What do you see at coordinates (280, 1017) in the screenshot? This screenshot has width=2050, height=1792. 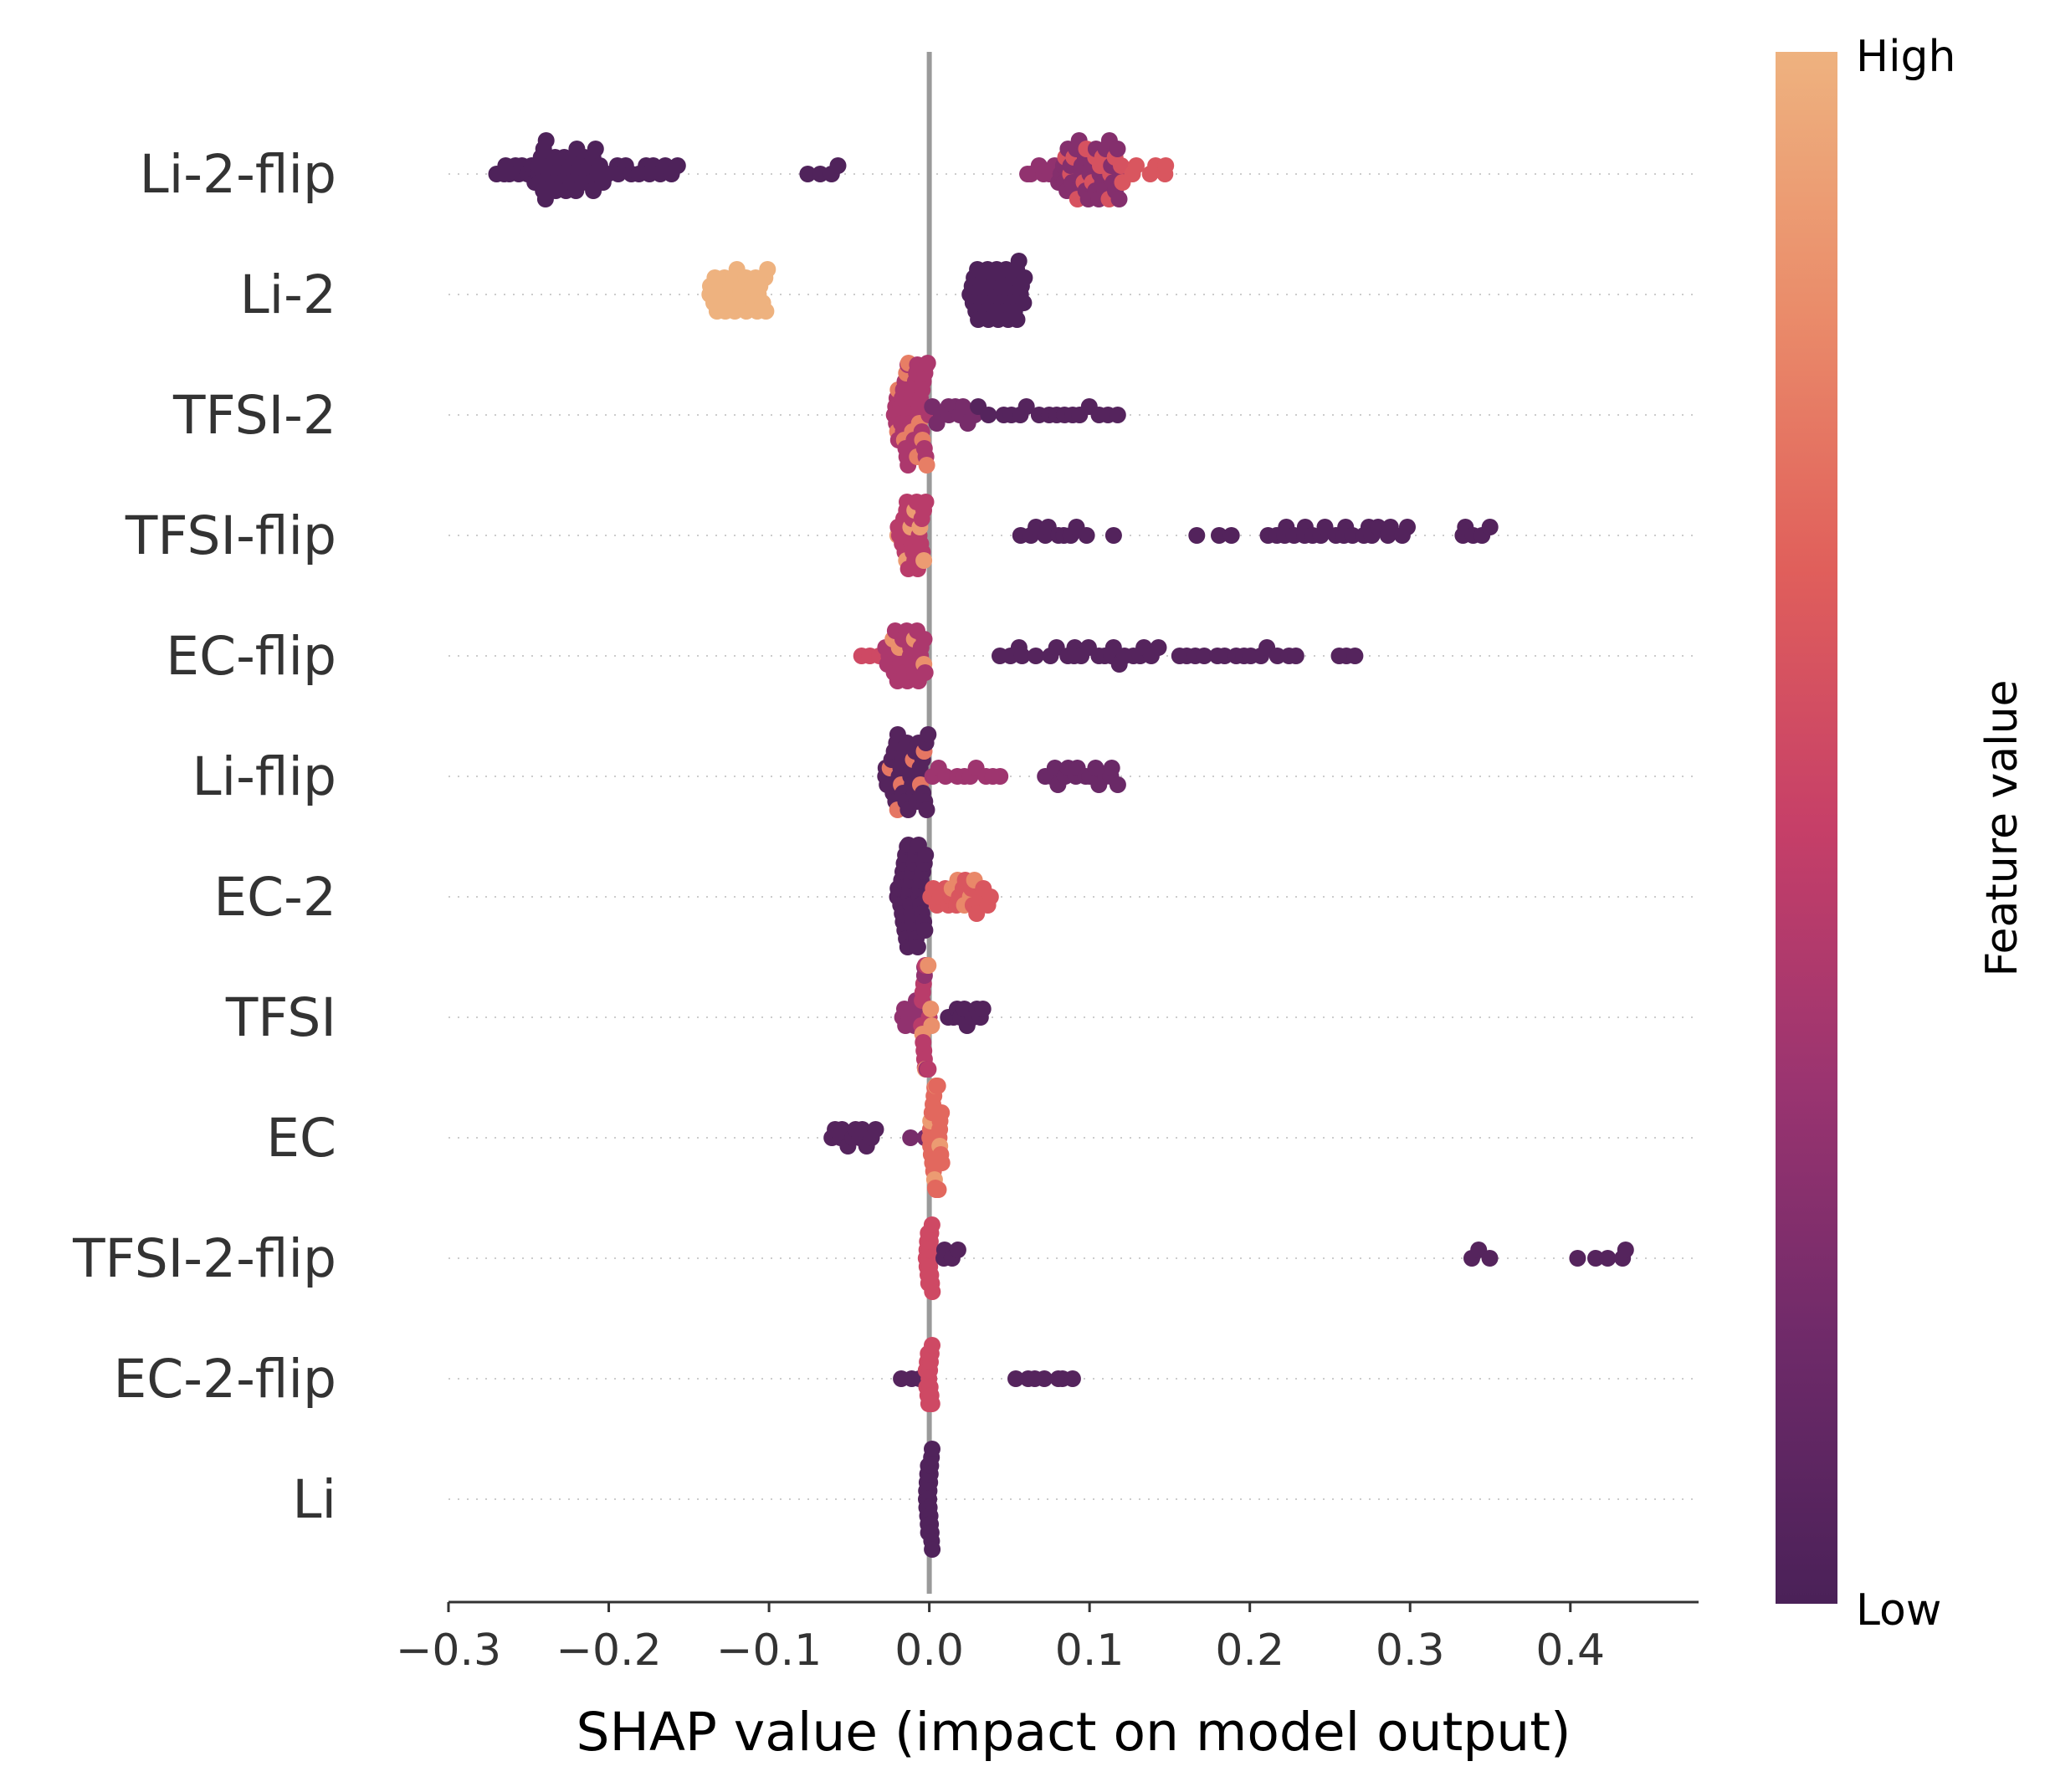 I see `feature-label: TFSI` at bounding box center [280, 1017].